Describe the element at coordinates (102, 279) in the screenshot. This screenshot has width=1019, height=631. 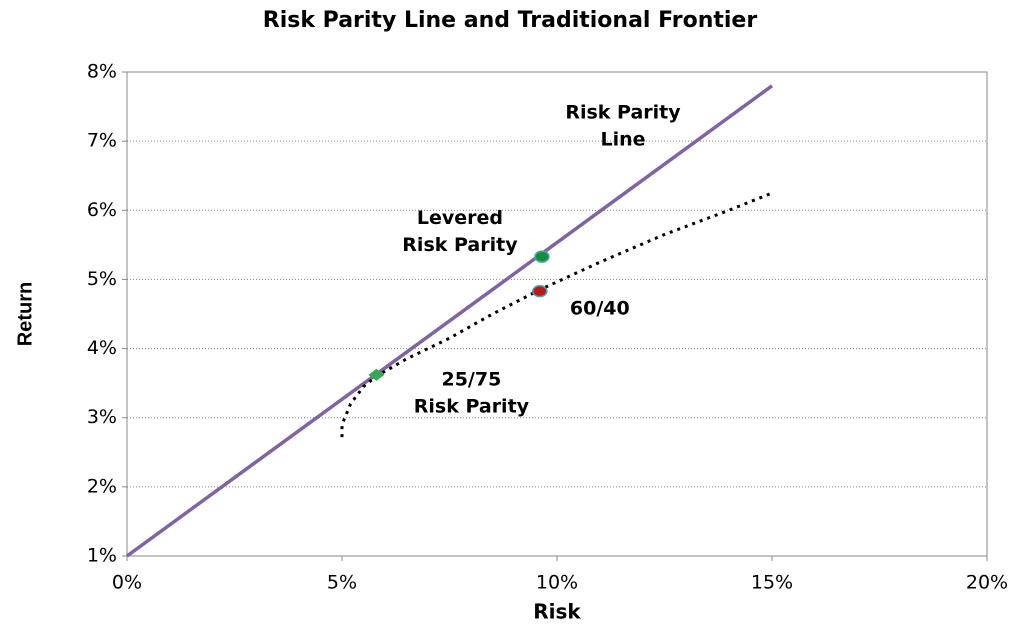
I see `y-tick-label: 5%` at that location.